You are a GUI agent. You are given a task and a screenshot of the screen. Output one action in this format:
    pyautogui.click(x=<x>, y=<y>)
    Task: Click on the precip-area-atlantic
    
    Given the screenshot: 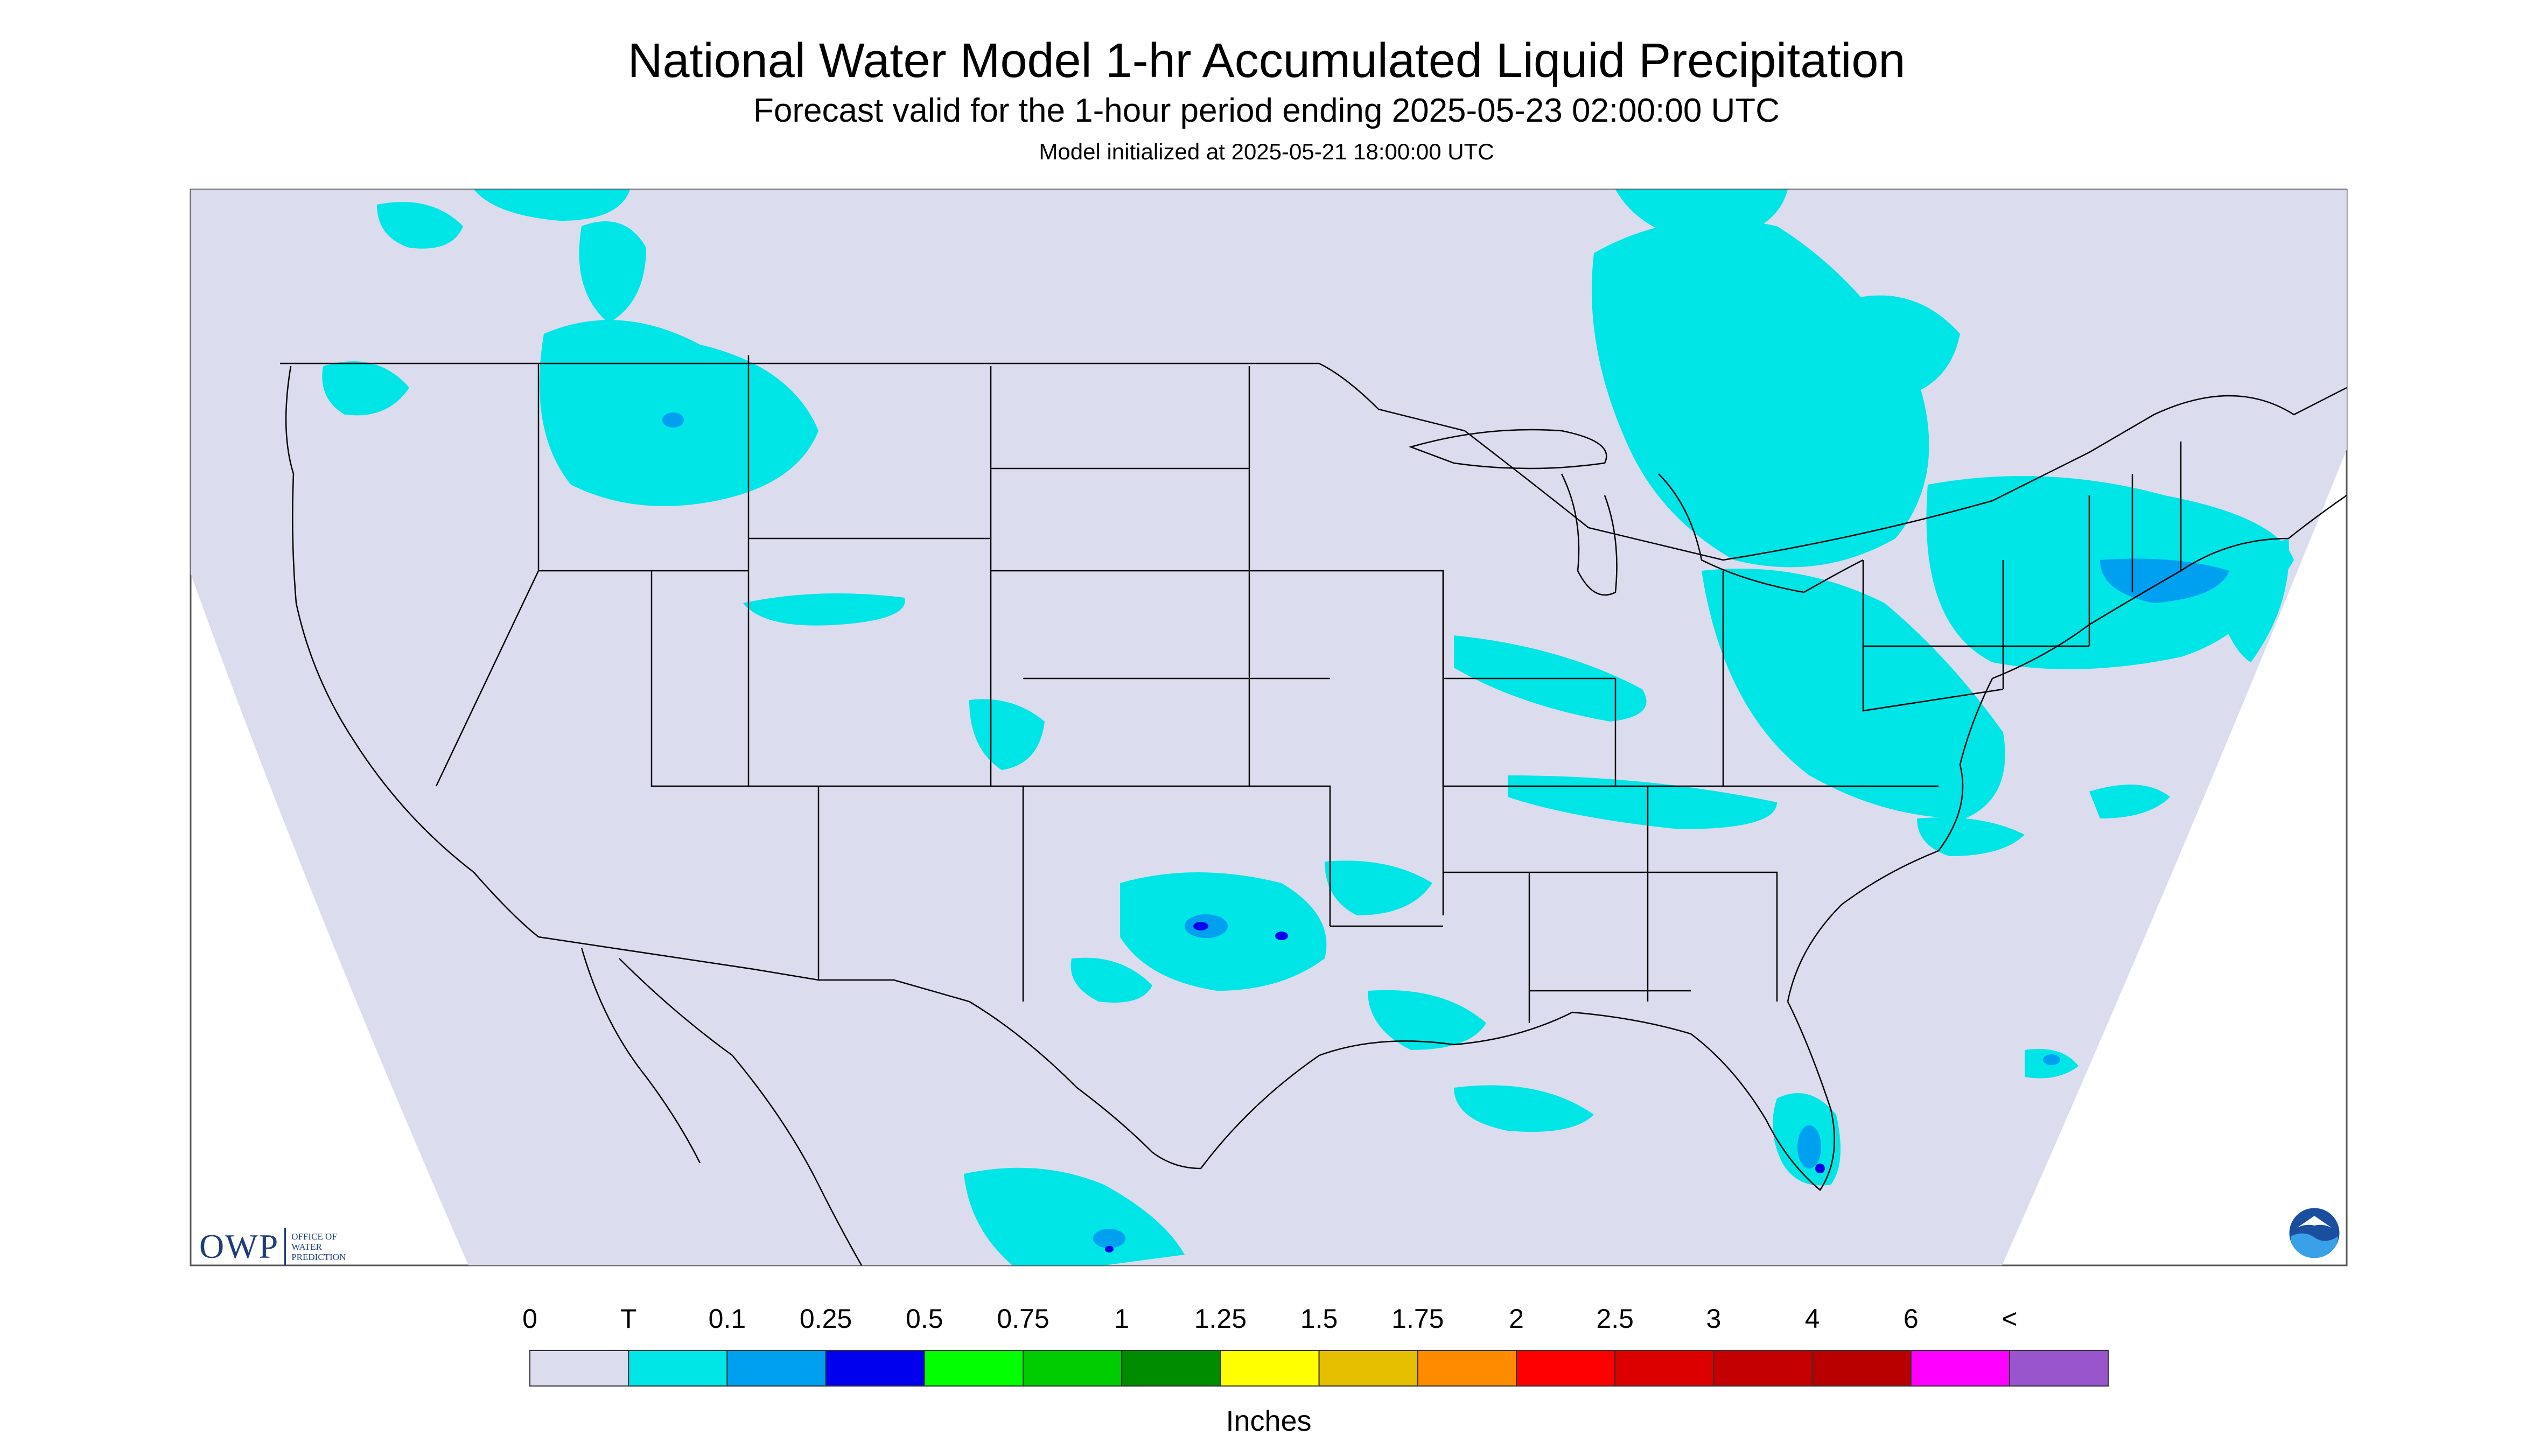 What is the action you would take?
    pyautogui.click(x=2129, y=801)
    